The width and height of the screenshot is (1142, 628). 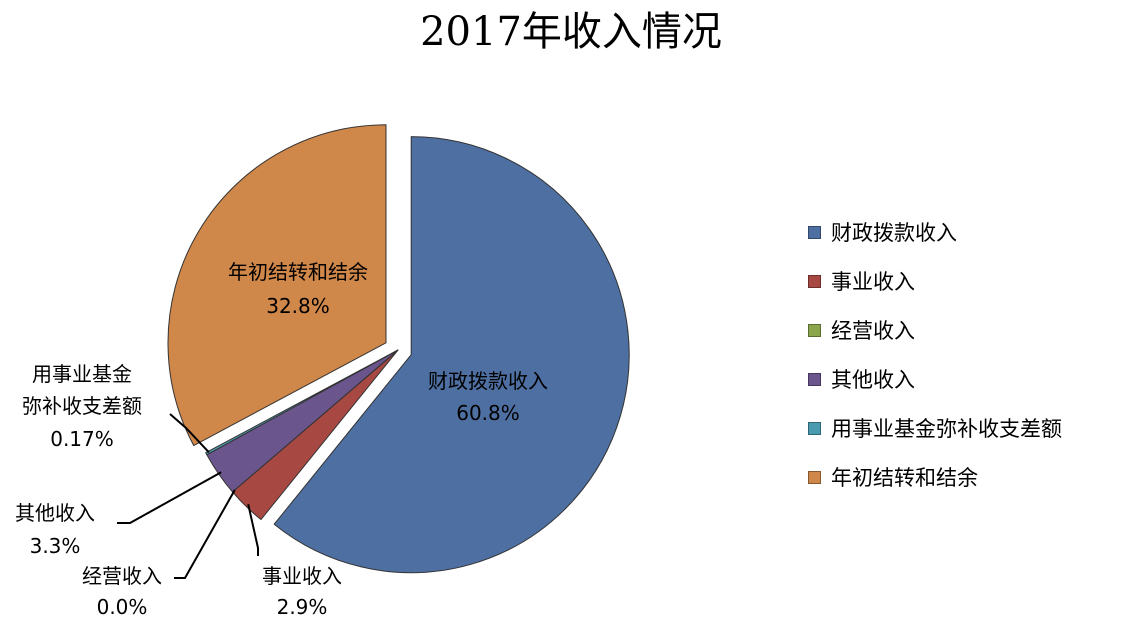 I want to click on slice-1-label-name: 财政拨款收入, so click(x=488, y=381).